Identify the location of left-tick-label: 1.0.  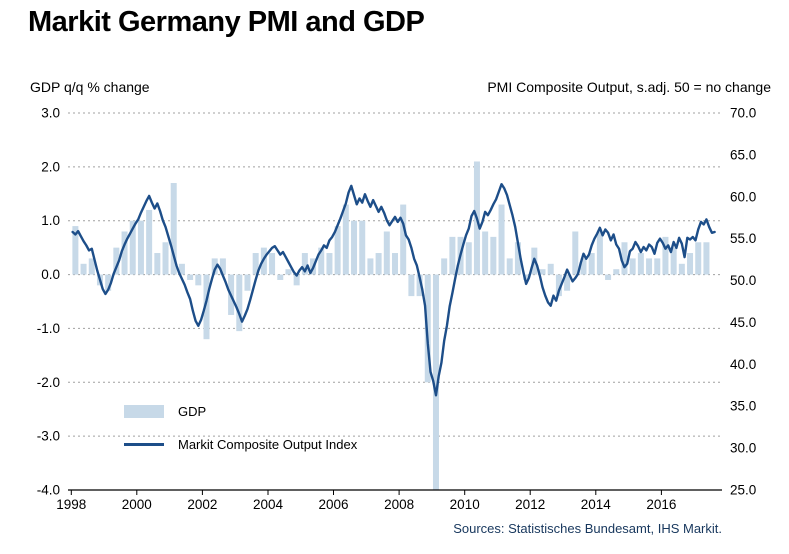
(50, 220).